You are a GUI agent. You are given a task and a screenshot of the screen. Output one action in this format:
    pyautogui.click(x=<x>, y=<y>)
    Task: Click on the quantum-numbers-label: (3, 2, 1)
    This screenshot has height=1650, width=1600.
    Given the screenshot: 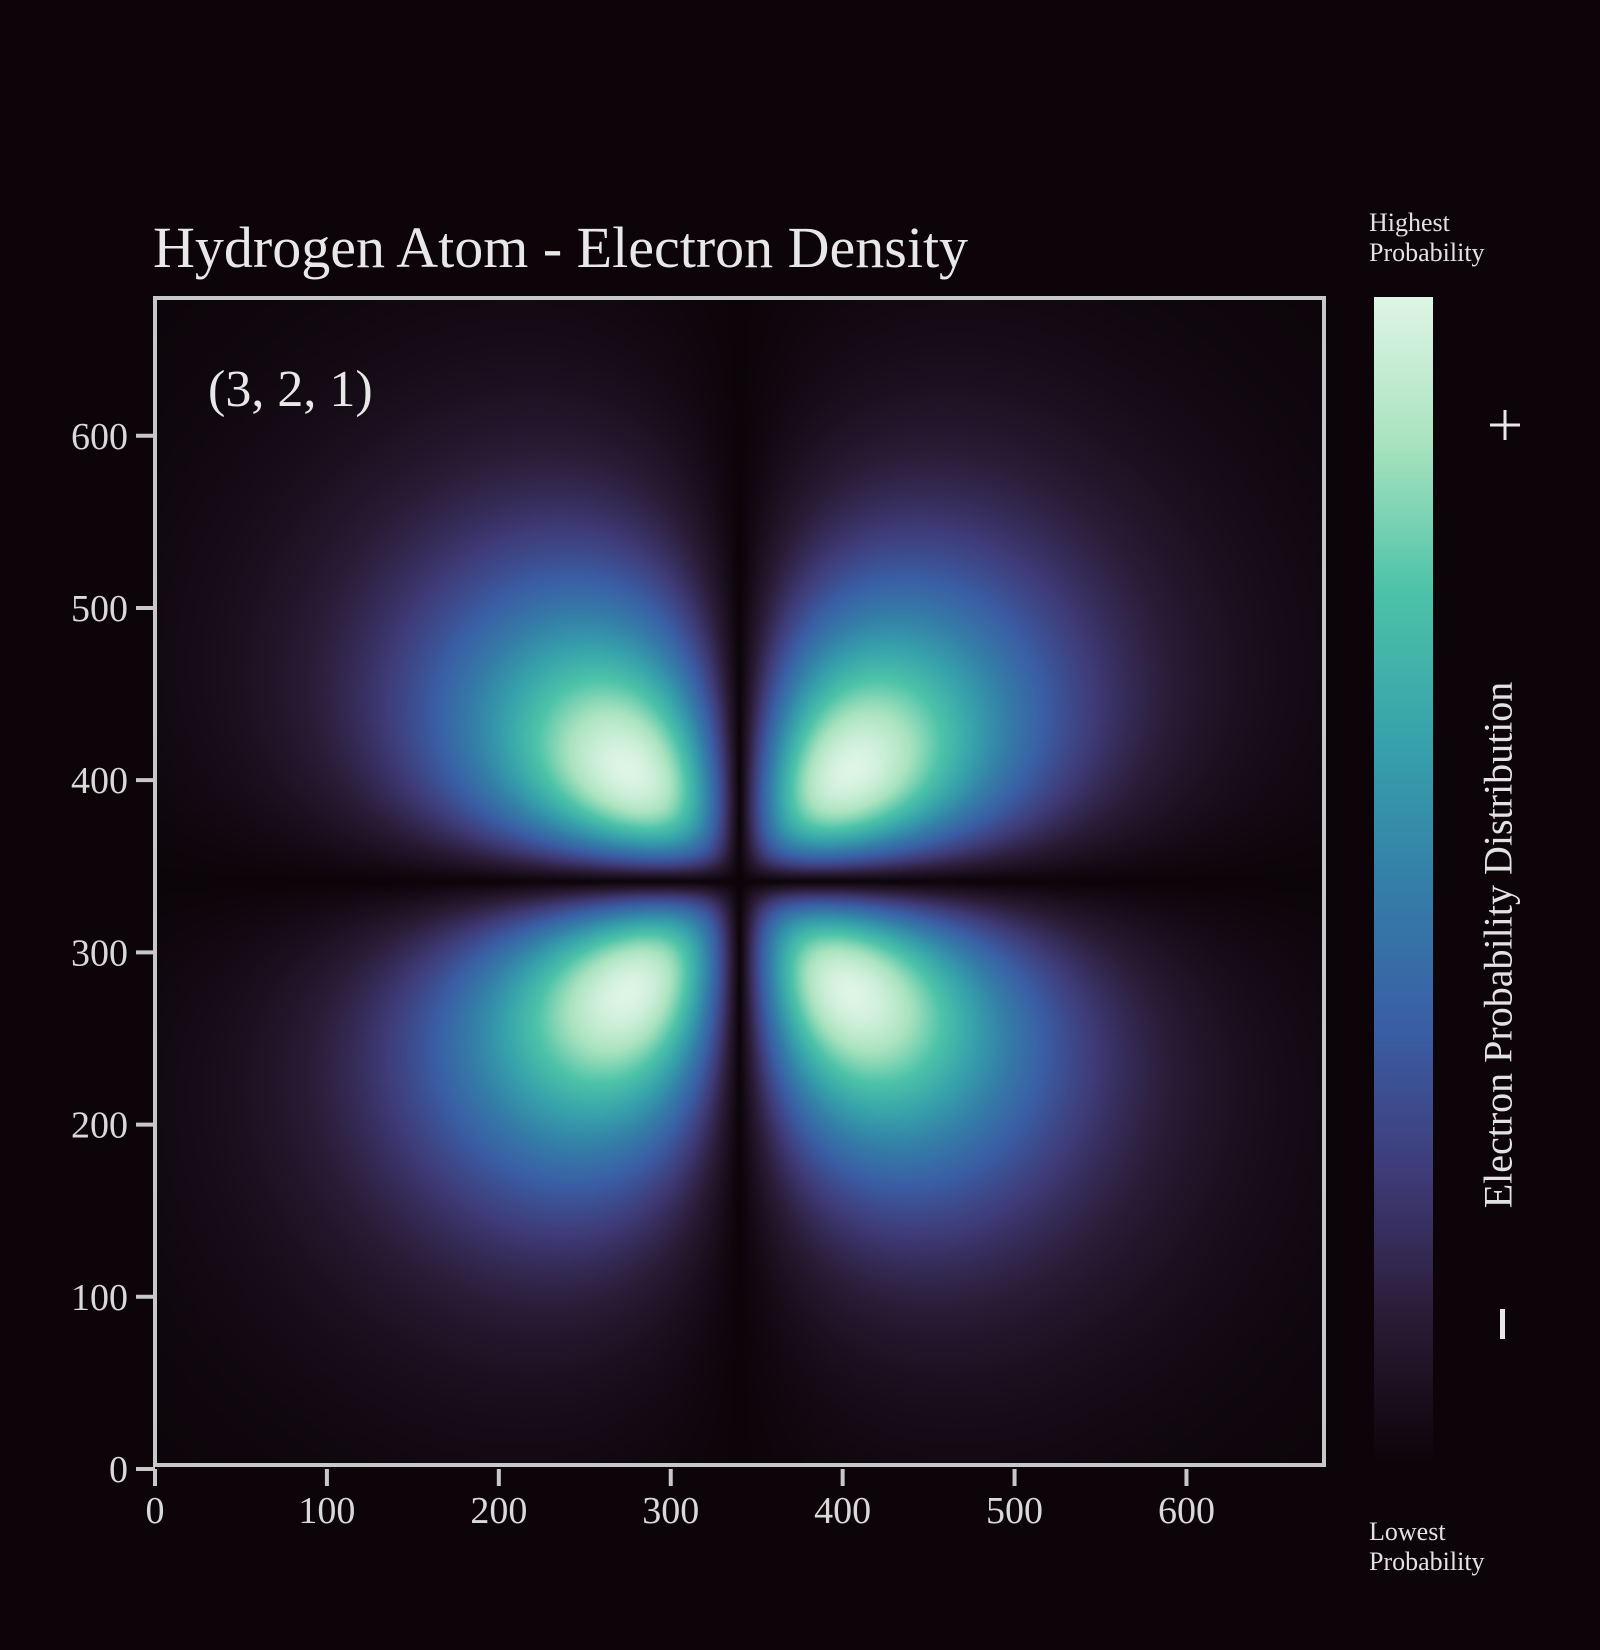 What is the action you would take?
    pyautogui.click(x=290, y=389)
    